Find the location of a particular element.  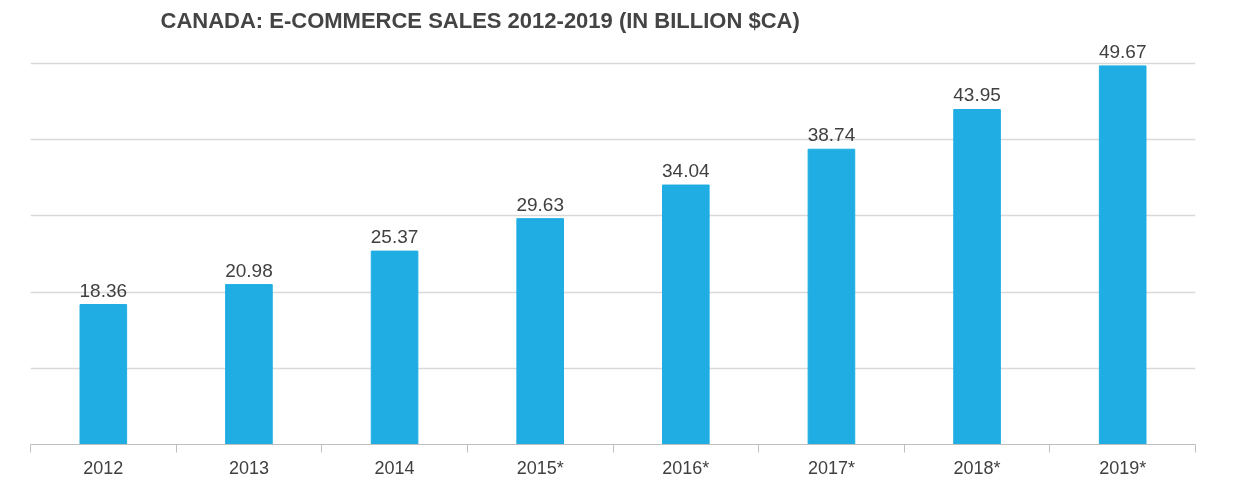

data-label: 34.04 is located at coordinates (686, 171).